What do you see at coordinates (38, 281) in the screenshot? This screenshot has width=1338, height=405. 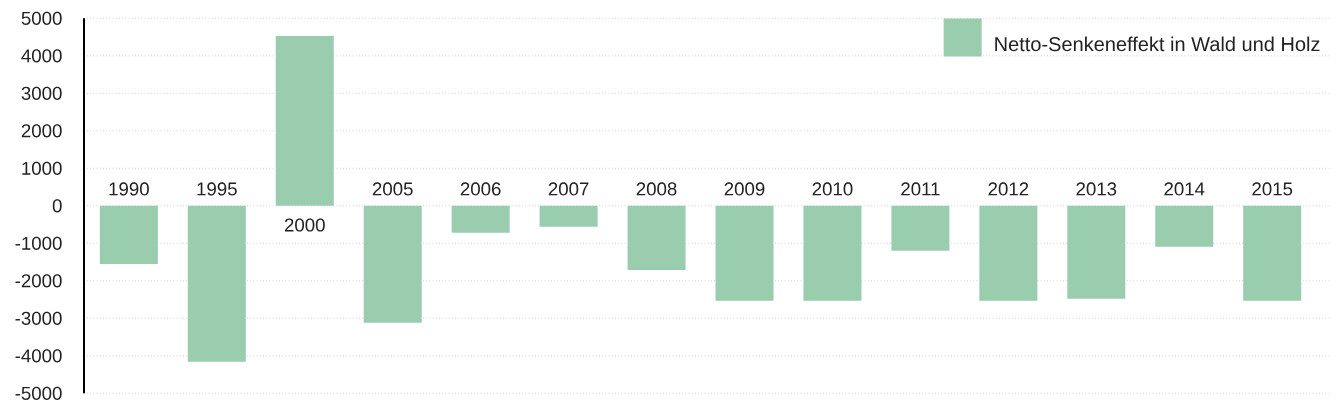 I see `y-tick-label: -2000` at bounding box center [38, 281].